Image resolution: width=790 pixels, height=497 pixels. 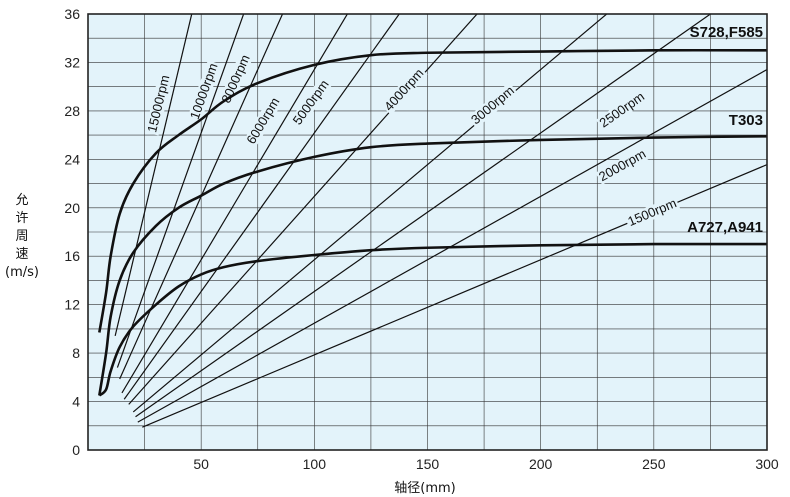 What do you see at coordinates (21, 254) in the screenshot?
I see `y-axis-title-line: 速` at bounding box center [21, 254].